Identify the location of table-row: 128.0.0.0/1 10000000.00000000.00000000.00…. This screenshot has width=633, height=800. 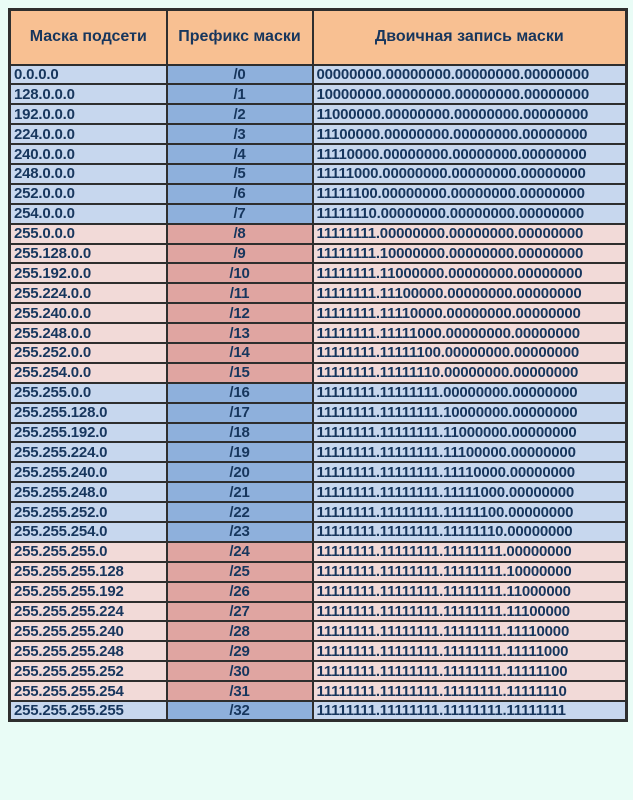
(318, 94).